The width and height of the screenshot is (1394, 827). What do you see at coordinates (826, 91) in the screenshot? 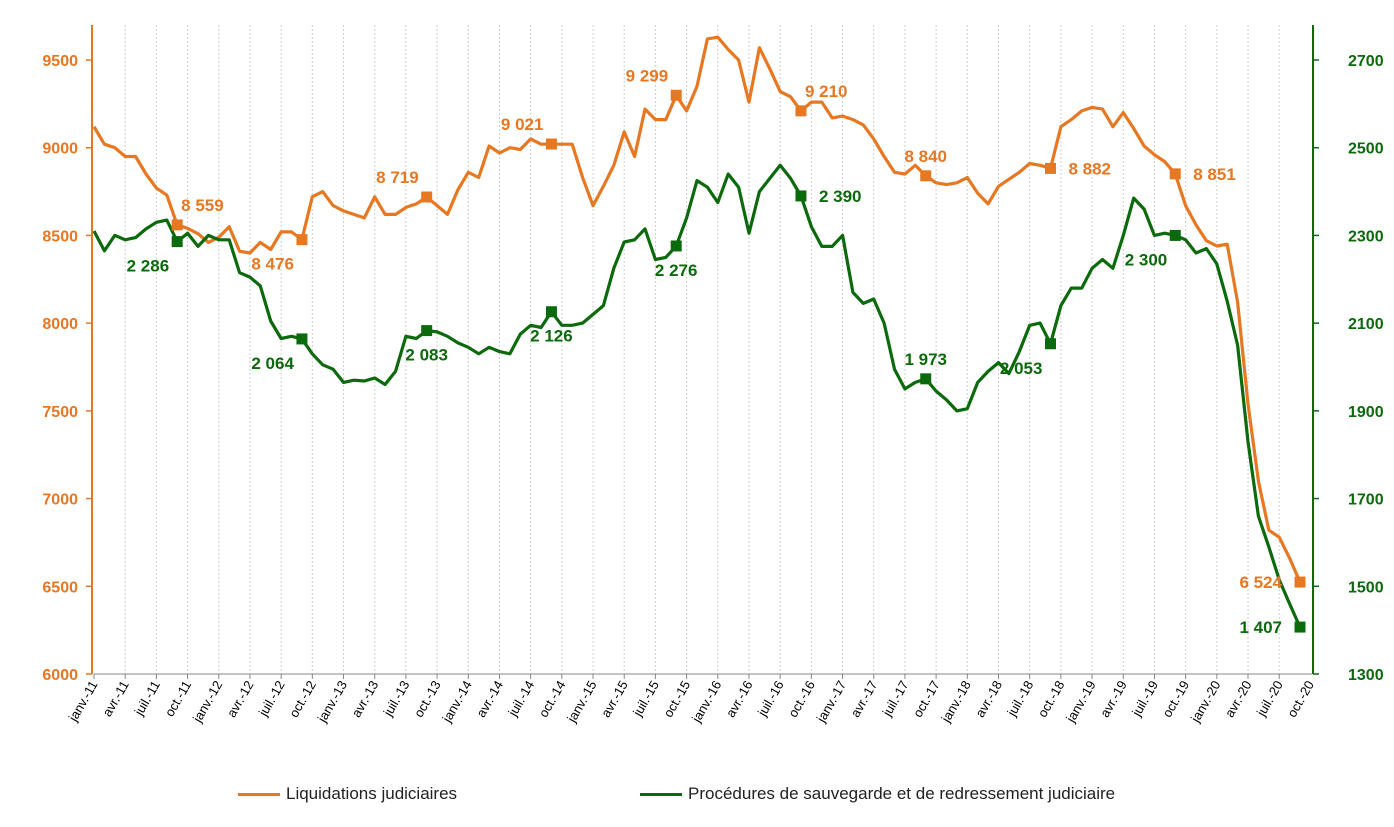
I see `data-label: 9 210` at bounding box center [826, 91].